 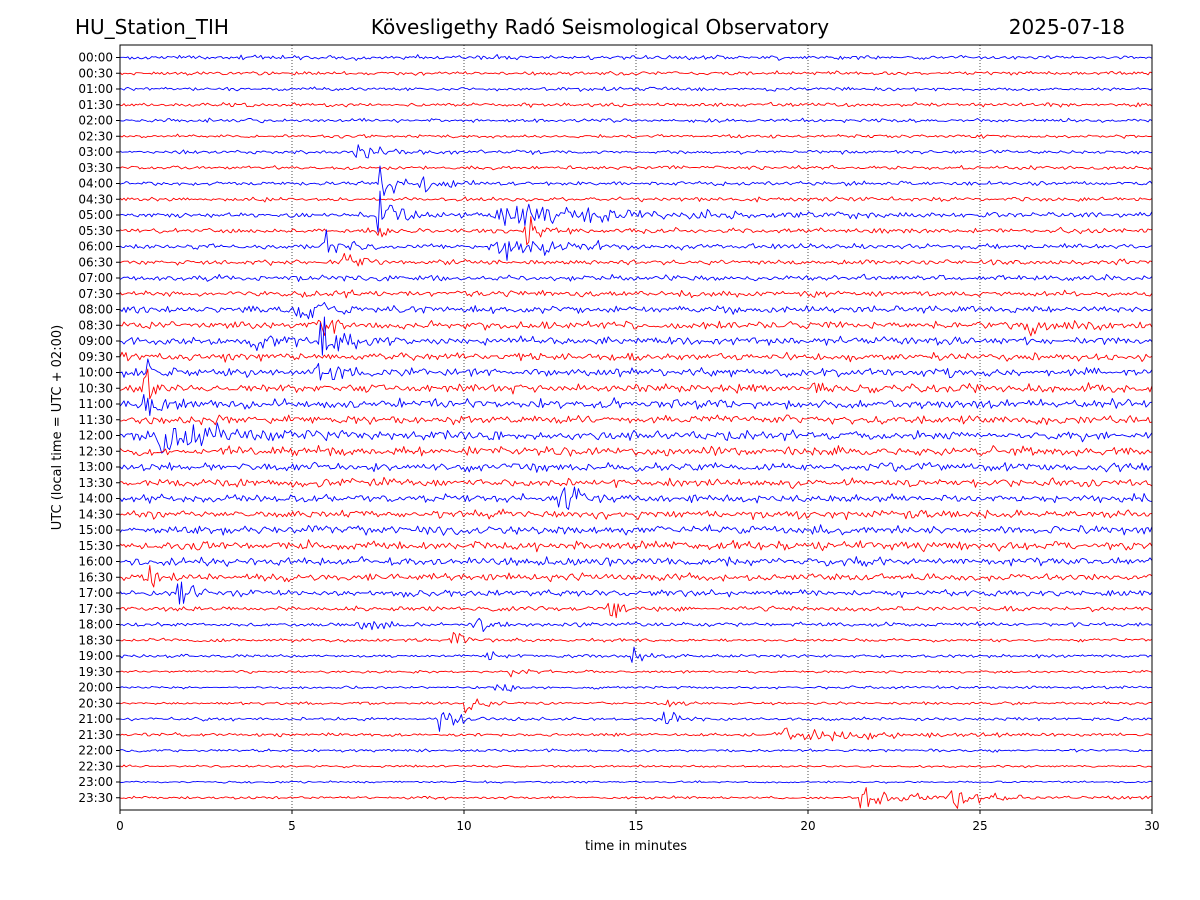 What do you see at coordinates (95, 703) in the screenshot?
I see `y-tick-label: 20:30` at bounding box center [95, 703].